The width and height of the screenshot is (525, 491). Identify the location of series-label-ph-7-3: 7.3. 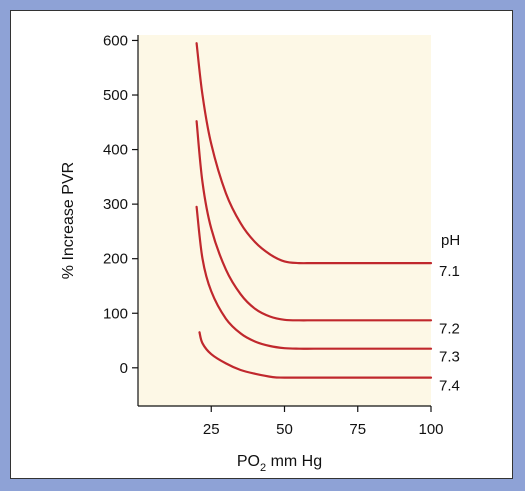
(449, 357).